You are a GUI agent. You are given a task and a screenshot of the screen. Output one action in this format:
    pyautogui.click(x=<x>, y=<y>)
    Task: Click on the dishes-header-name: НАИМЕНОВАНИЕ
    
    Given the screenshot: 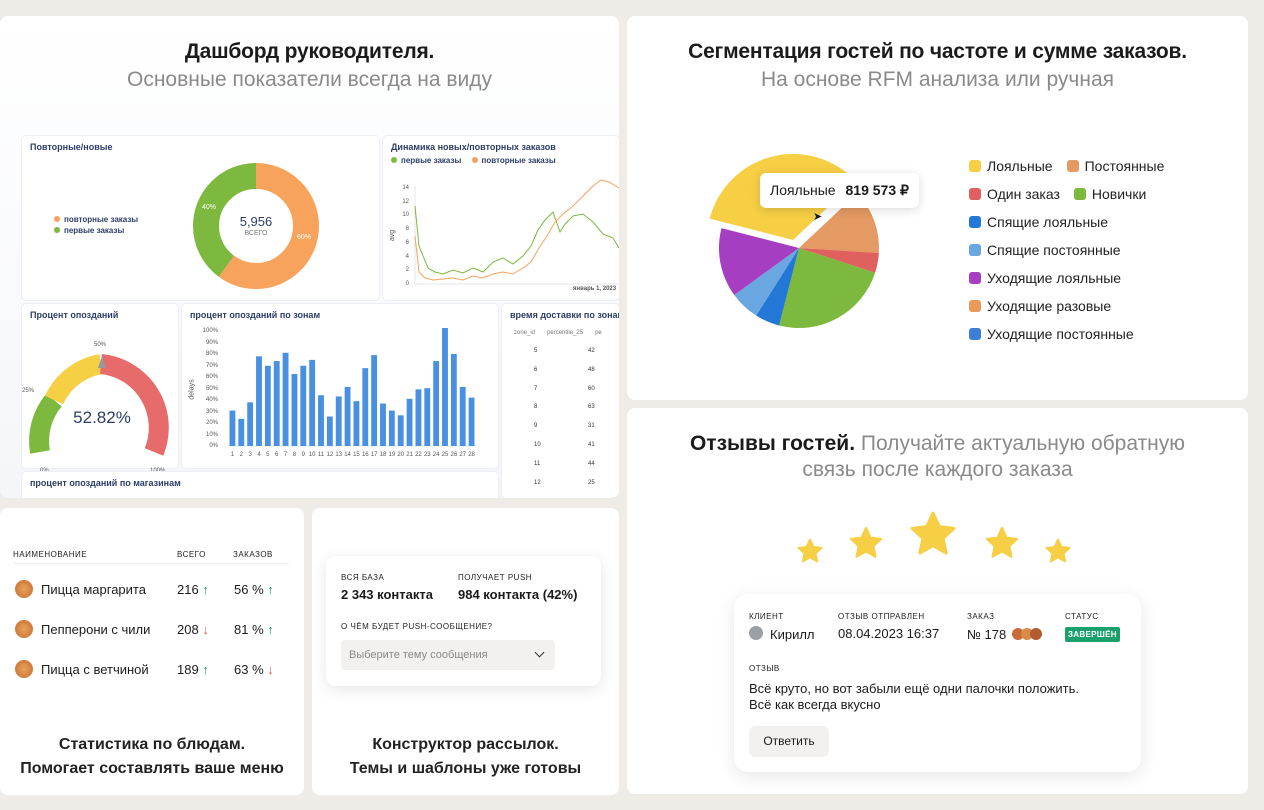 What is the action you would take?
    pyautogui.click(x=50, y=554)
    